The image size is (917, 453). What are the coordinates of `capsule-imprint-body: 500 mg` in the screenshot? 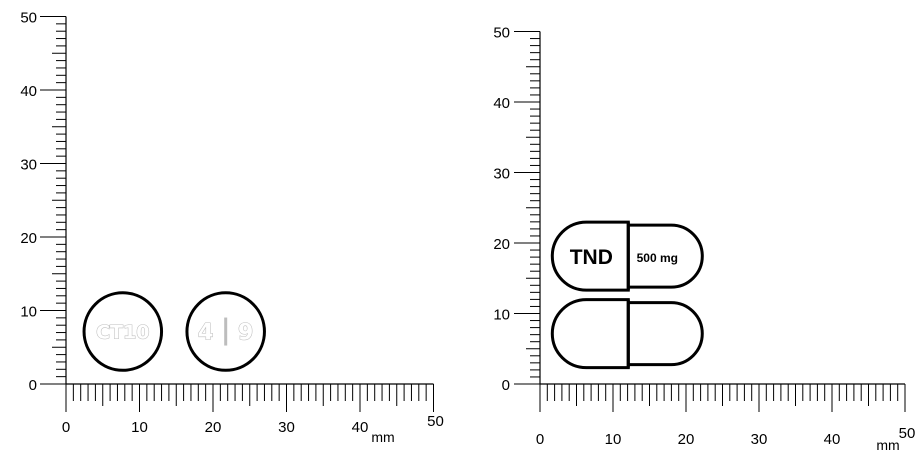 It's located at (657, 258).